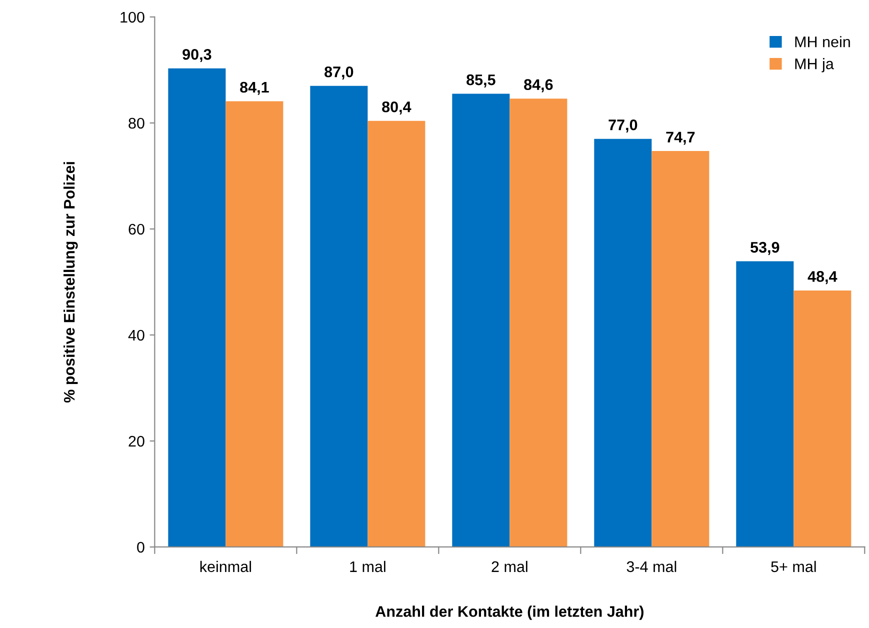  I want to click on data-label: 84,1, so click(254, 88).